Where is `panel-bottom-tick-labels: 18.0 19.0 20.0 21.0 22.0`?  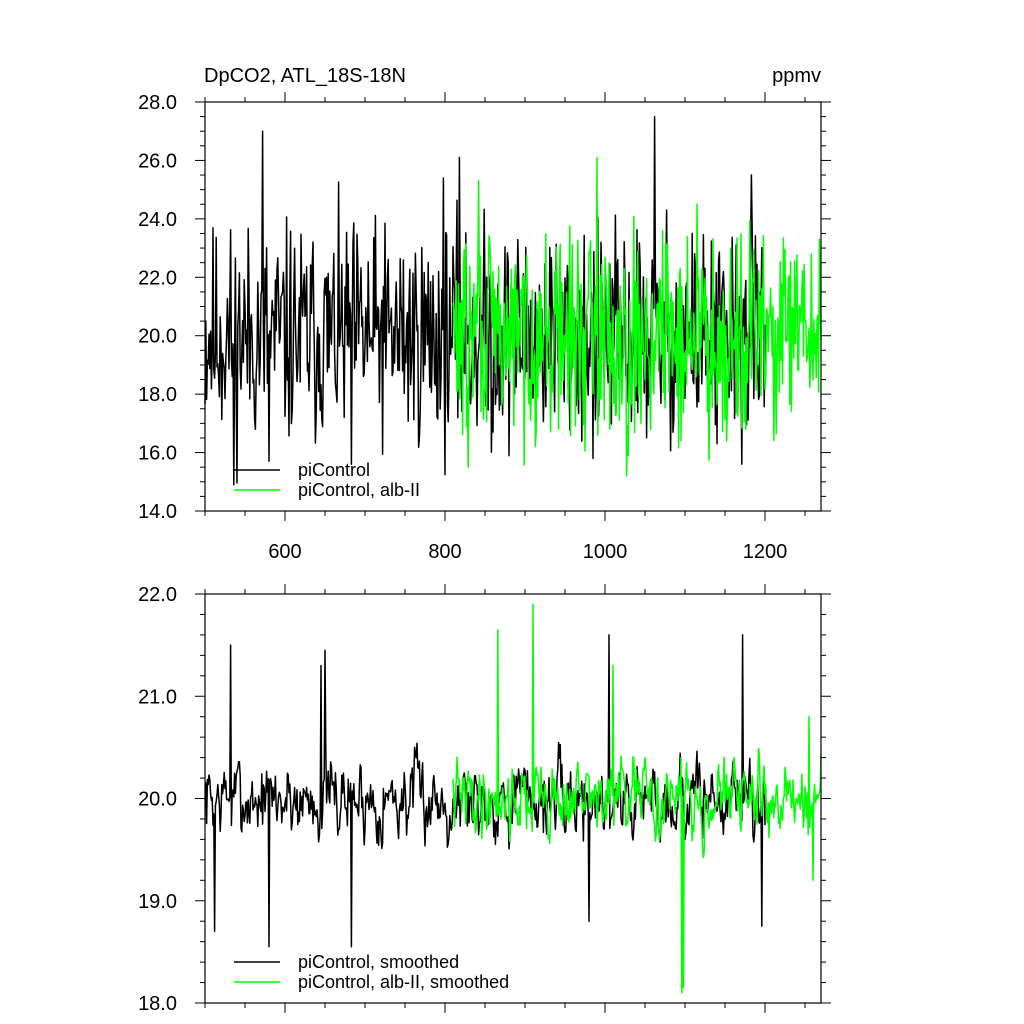 panel-bottom-tick-labels: 18.0 19.0 20.0 21.0 22.0 is located at coordinates (157, 799).